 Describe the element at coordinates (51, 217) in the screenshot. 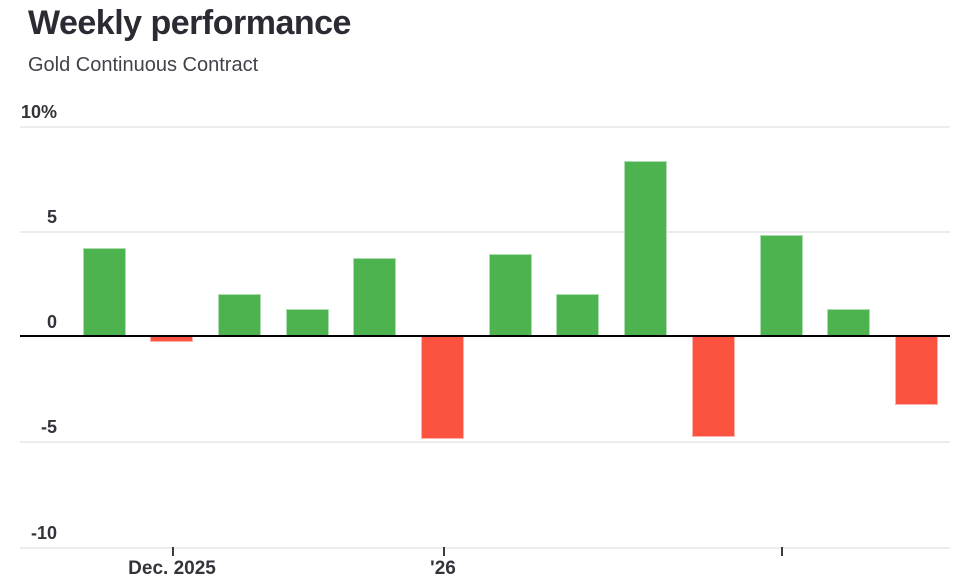

I see `y-axis-label-5: 5` at that location.